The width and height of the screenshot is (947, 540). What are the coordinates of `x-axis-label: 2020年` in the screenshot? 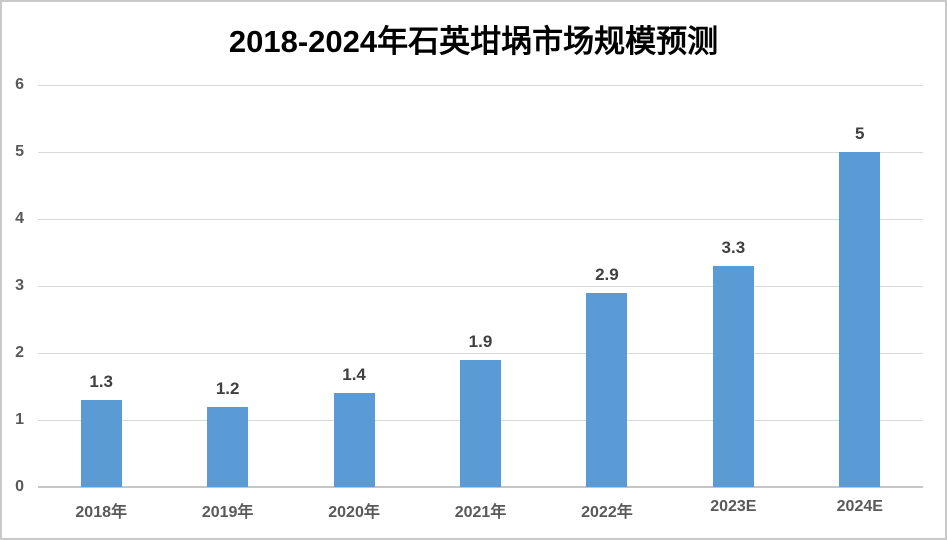 It's located at (354, 512).